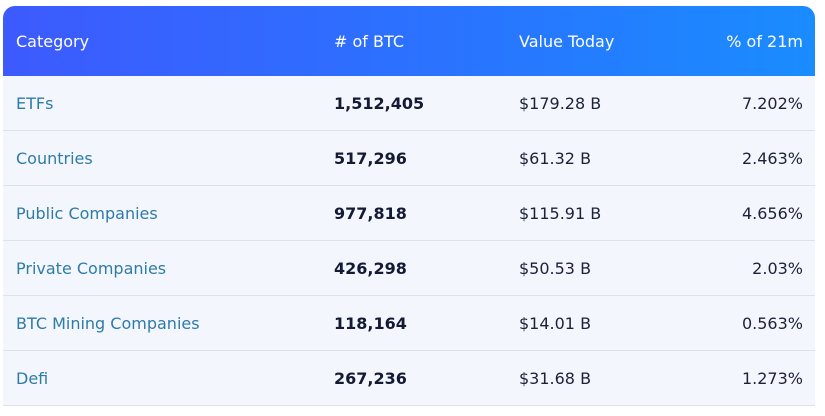 This screenshot has height=416, width=825. I want to click on percent-supply: 0.563%, so click(772, 323).